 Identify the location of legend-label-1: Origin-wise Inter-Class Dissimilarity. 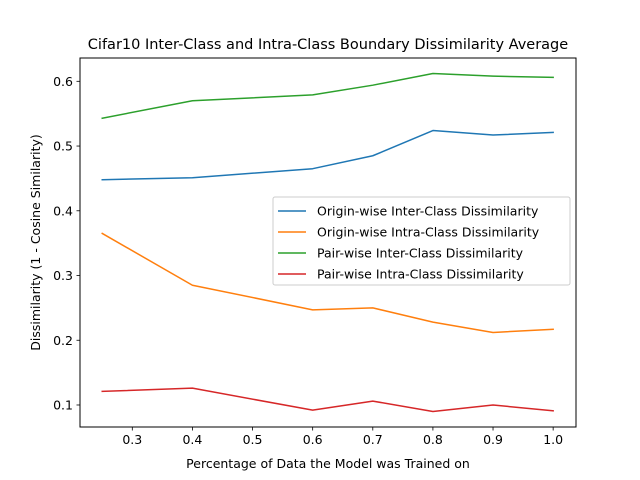
(428, 211).